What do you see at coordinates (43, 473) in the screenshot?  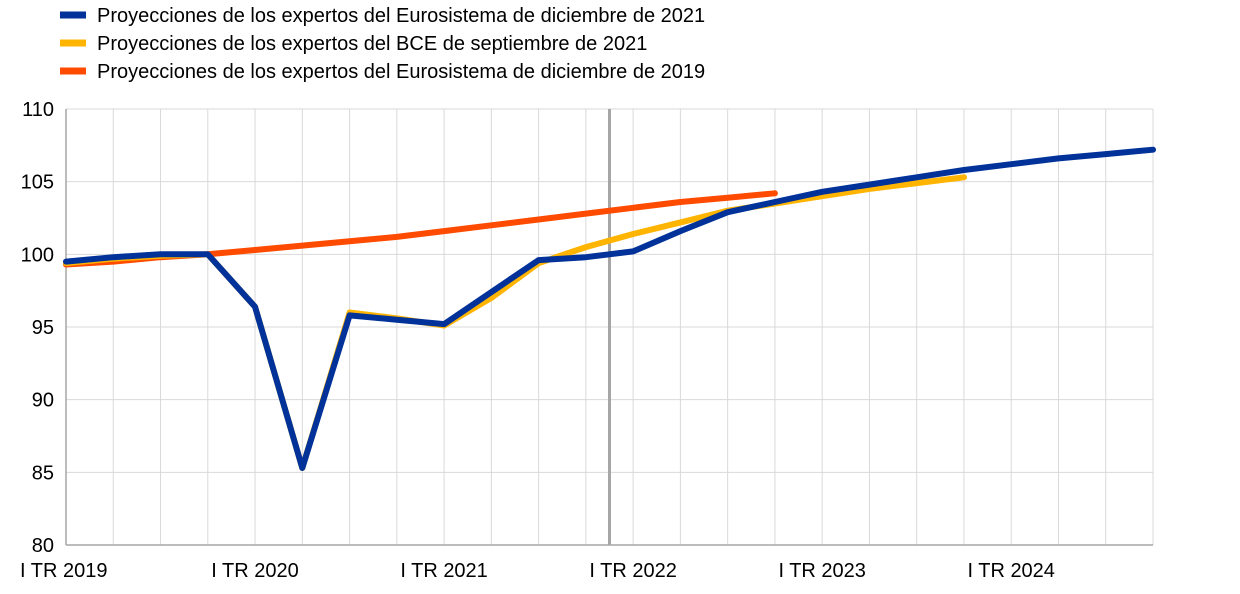 I see `y-tick-label: 85` at bounding box center [43, 473].